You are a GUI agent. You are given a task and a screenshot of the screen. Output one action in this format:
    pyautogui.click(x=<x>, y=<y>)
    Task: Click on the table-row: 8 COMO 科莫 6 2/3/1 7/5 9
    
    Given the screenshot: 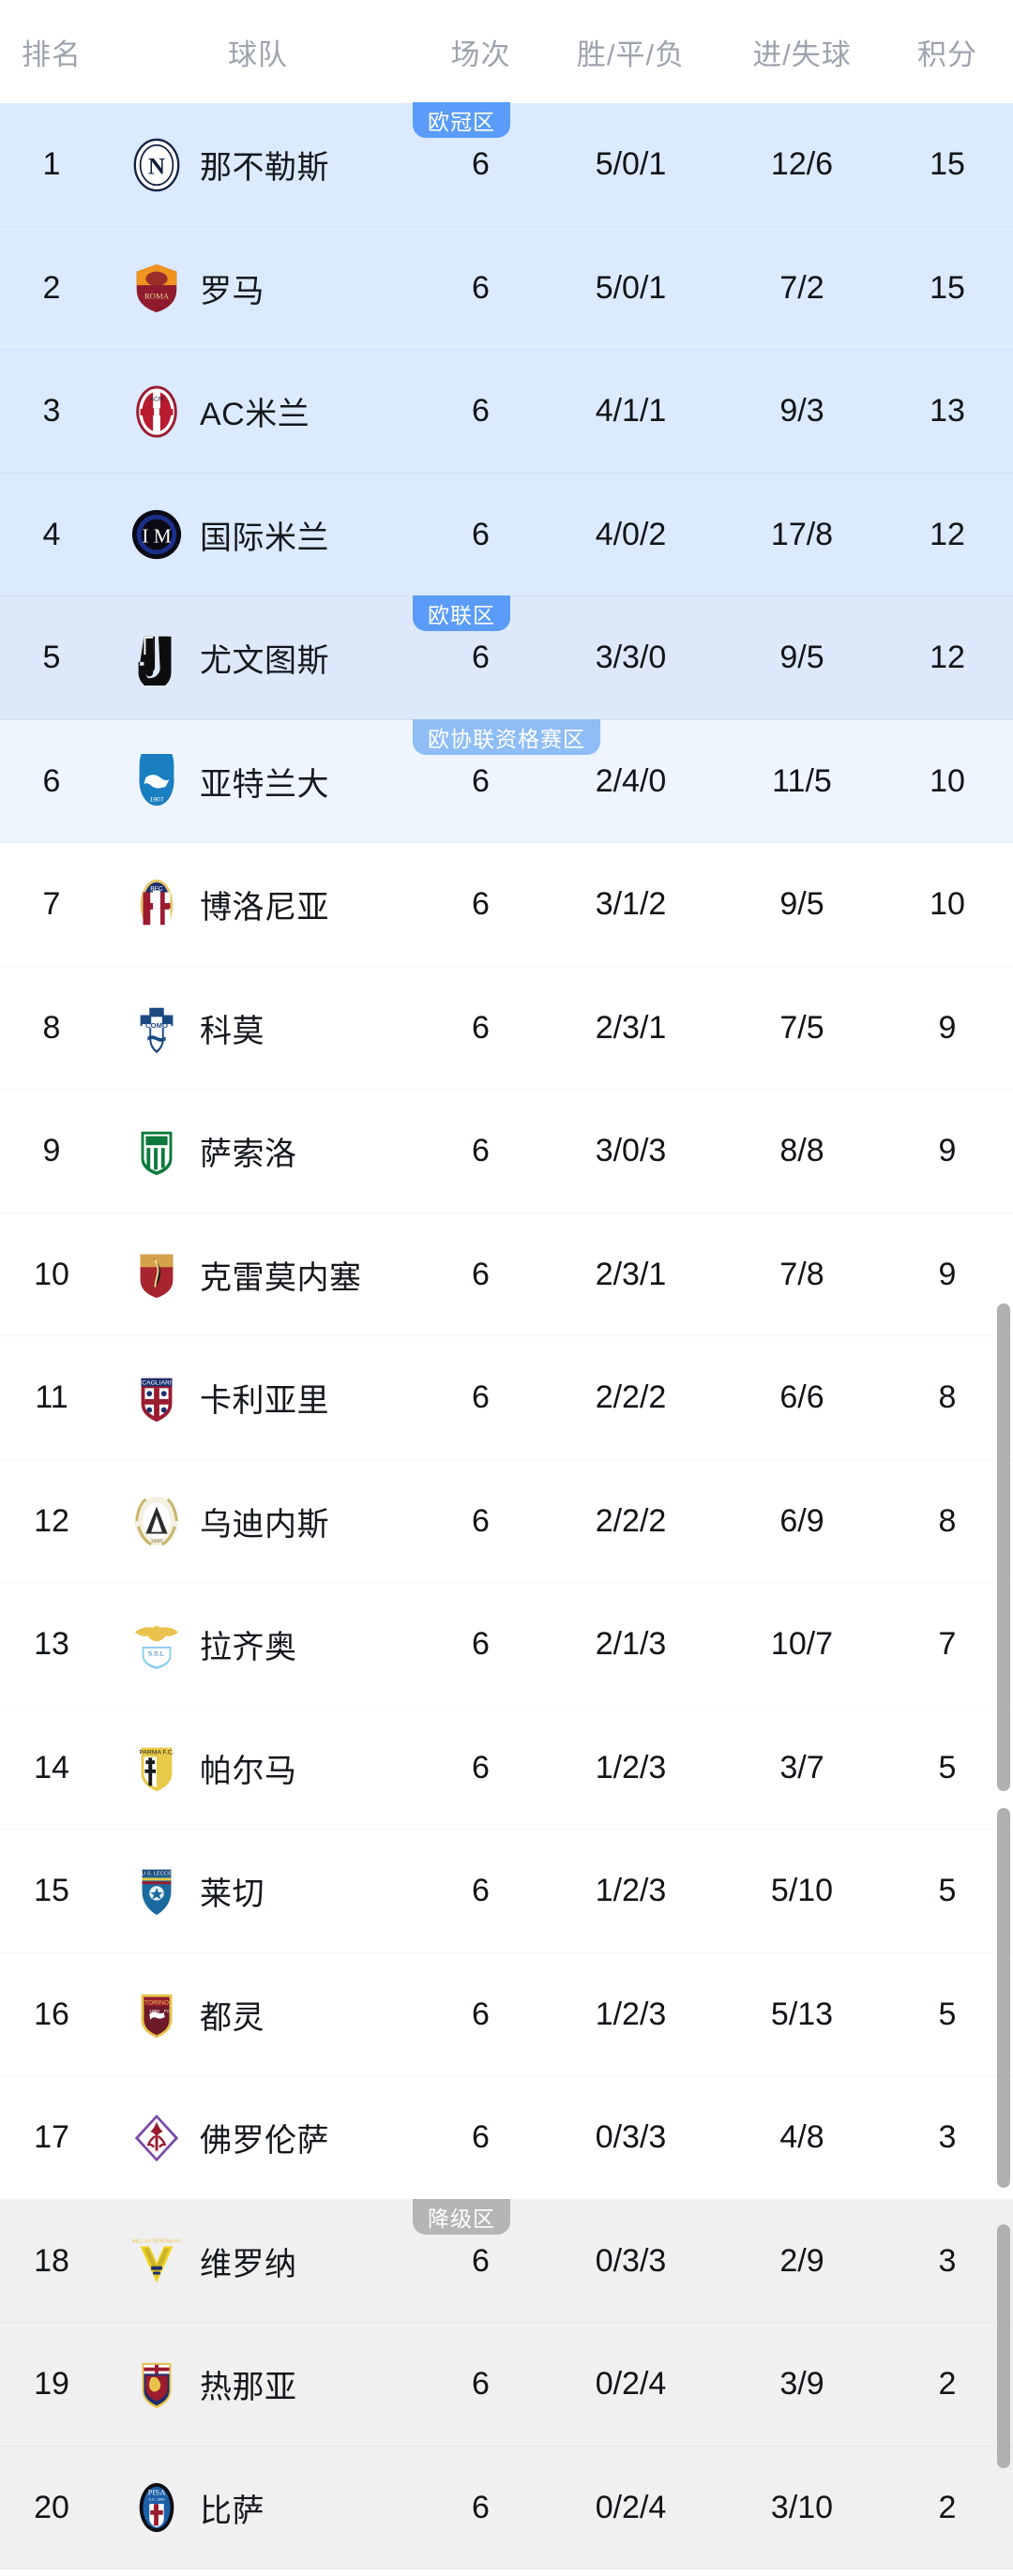 What is the action you would take?
    pyautogui.click(x=506, y=1028)
    